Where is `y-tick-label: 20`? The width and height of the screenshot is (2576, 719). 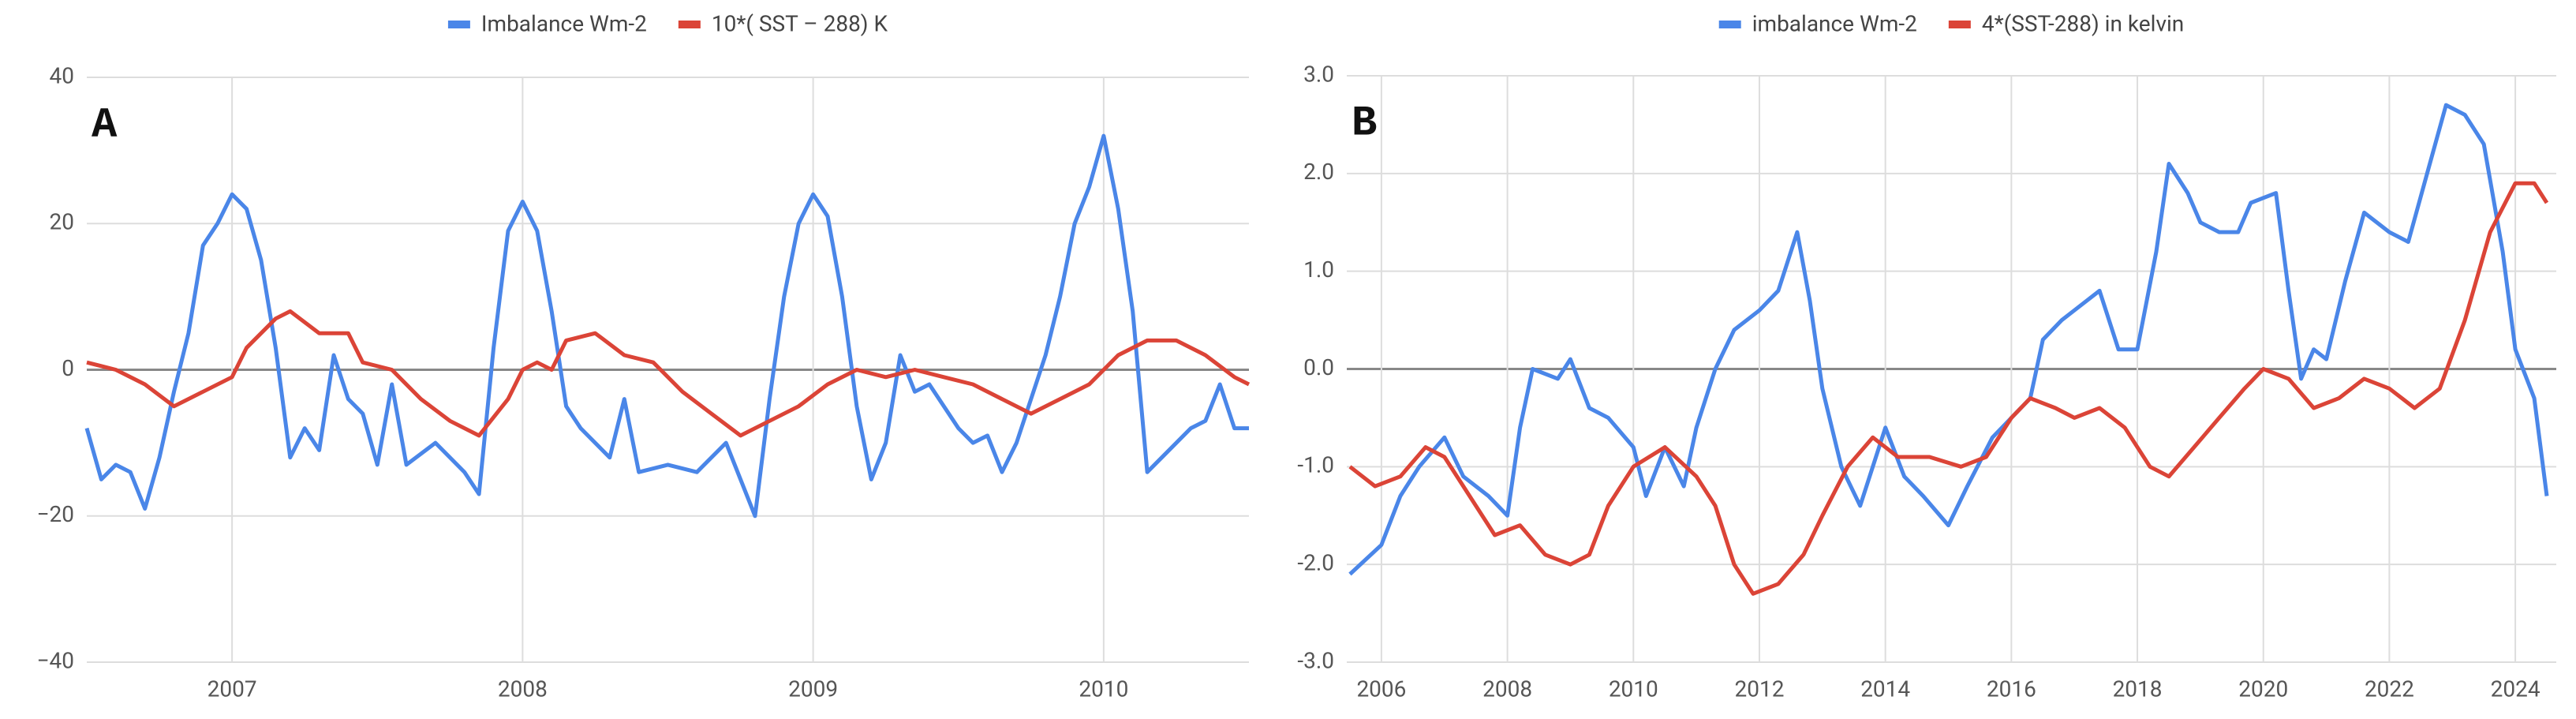 y-tick-label: 20 is located at coordinates (62, 222).